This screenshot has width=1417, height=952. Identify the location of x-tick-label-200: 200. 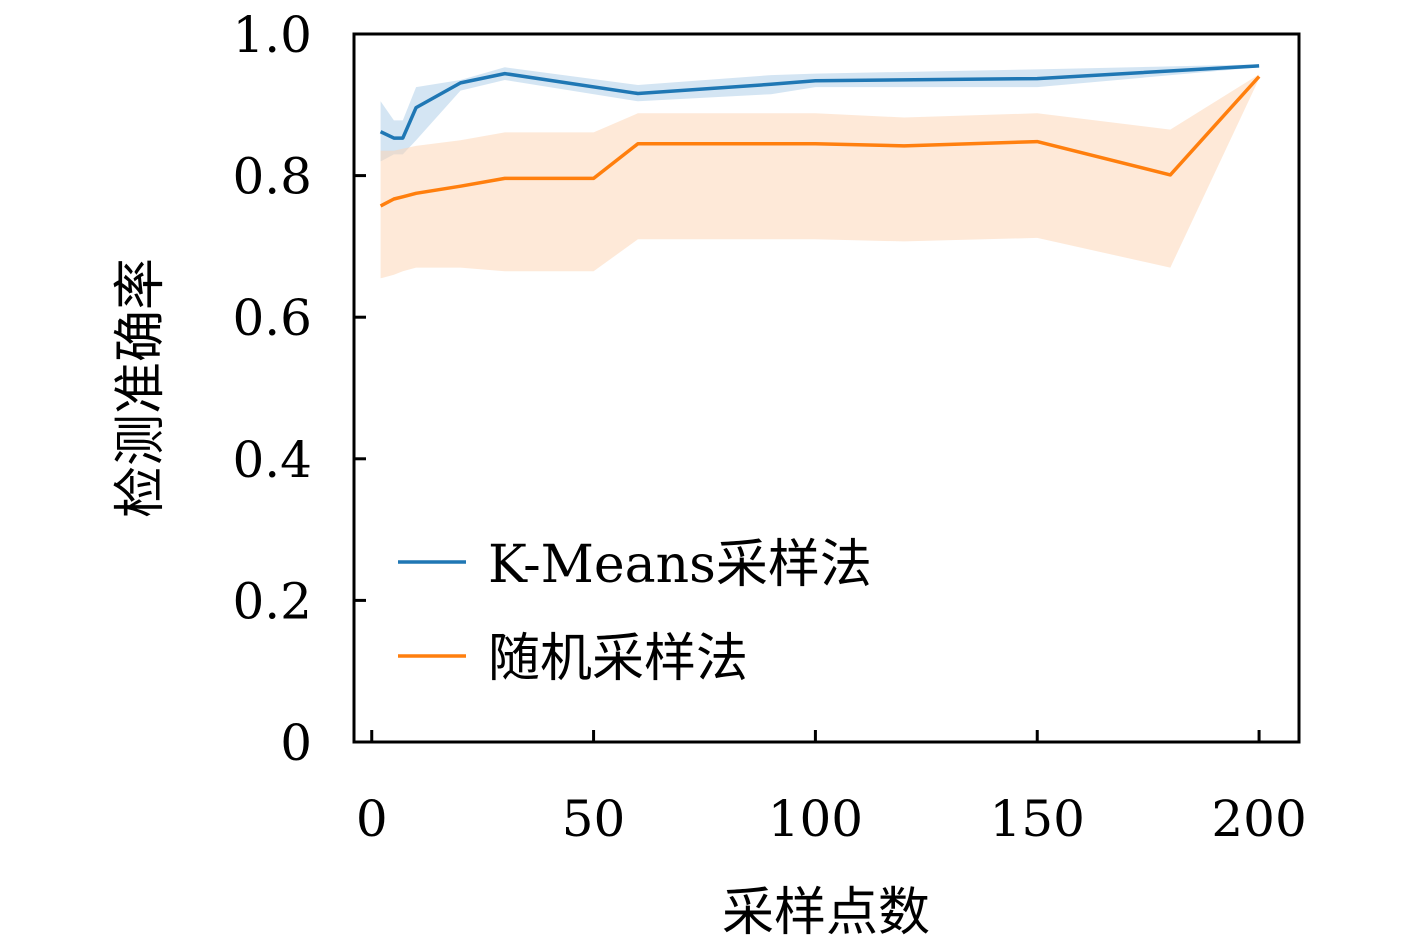
(1258, 819).